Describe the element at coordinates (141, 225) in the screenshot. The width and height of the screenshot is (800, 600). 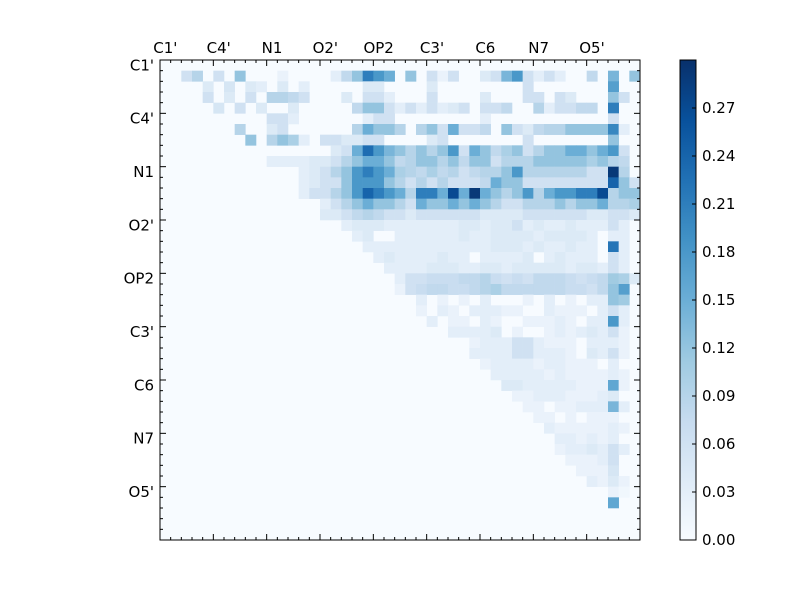
I see `y-tick-label: O2'` at that location.